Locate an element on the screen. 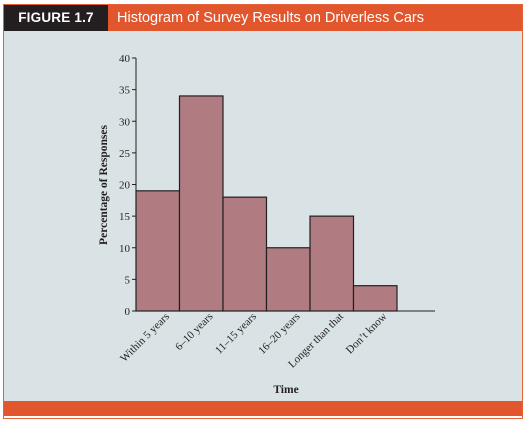  x-tick-label: 11–15 years is located at coordinates (236, 334).